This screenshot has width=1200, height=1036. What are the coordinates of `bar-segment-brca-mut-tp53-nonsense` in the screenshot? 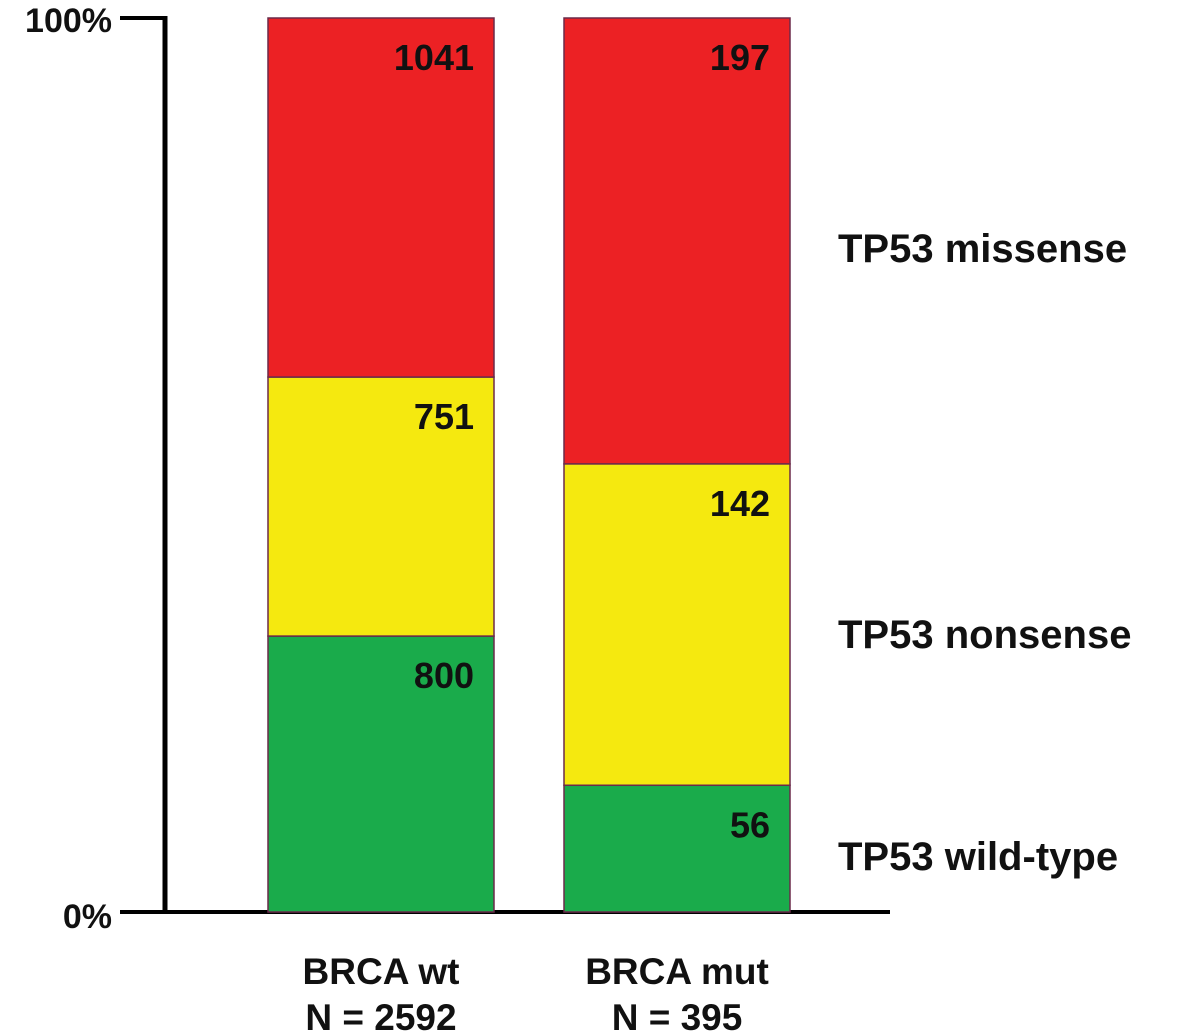 It's located at (677, 625).